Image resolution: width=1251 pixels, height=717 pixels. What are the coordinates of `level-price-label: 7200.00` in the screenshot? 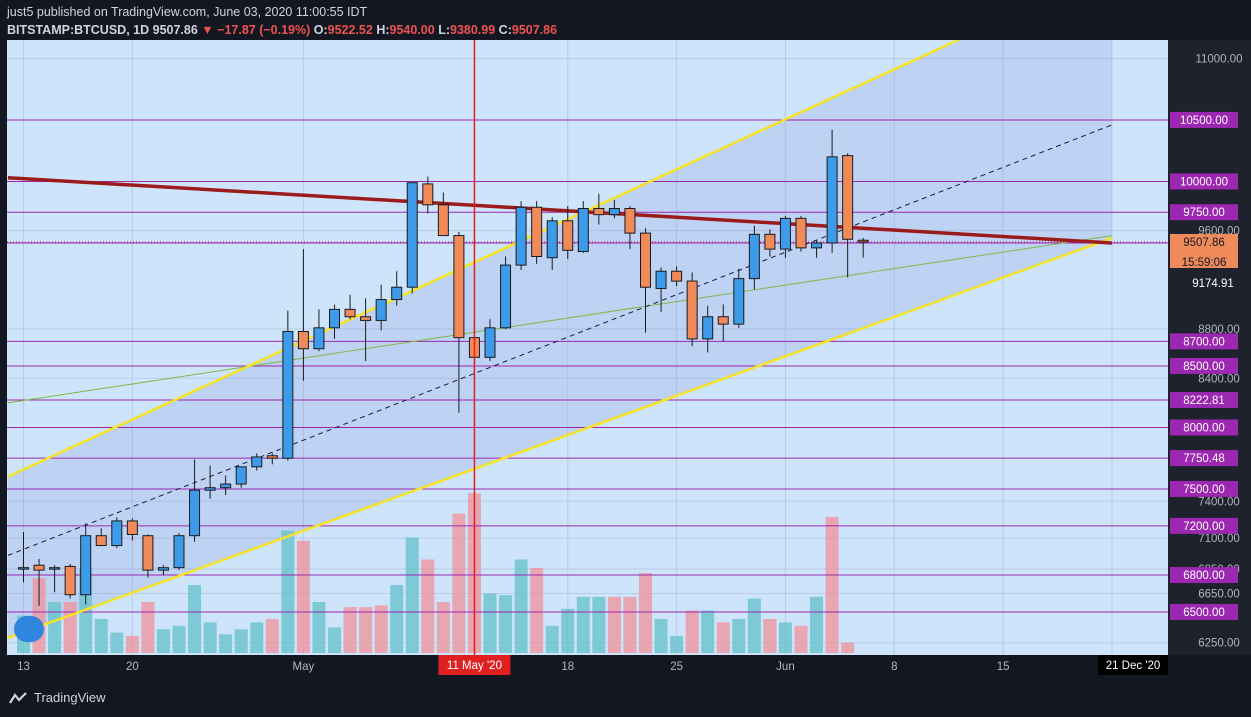 It's located at (1204, 527).